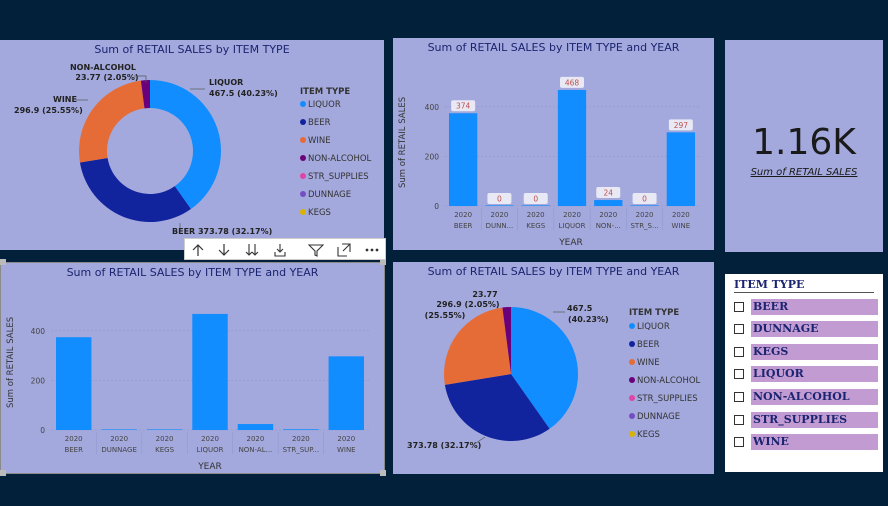  Describe the element at coordinates (806, 397) in the screenshot. I see `slicer-item-non-alcohol: NON-ALCOHOL` at that location.